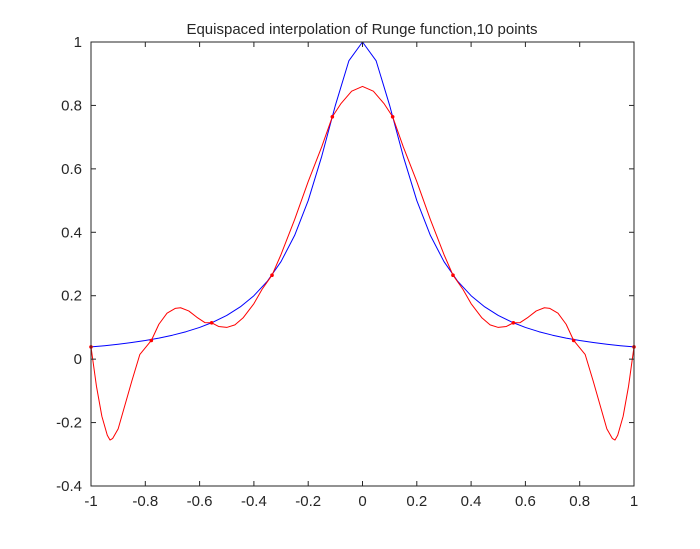 This screenshot has height=549, width=700. What do you see at coordinates (78, 42) in the screenshot?
I see `y-tick-label: 1` at bounding box center [78, 42].